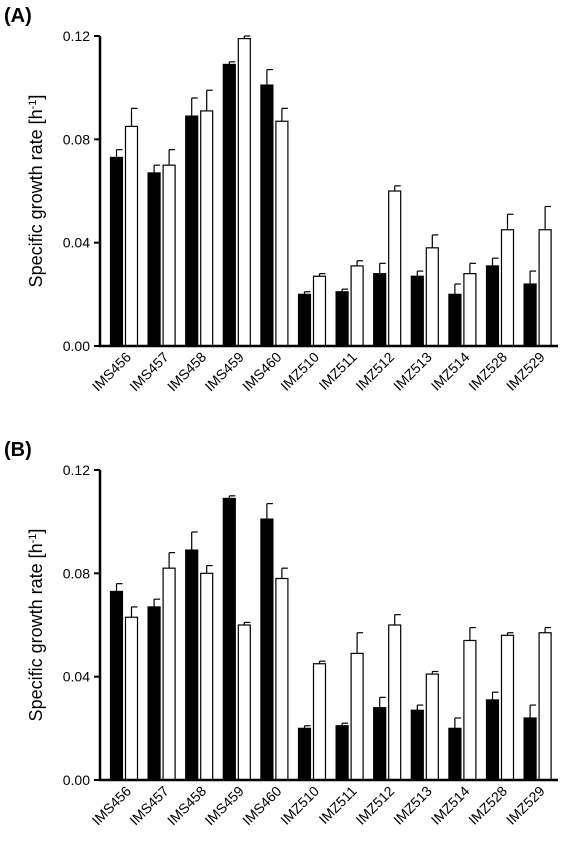  I want to click on panel-b-bar-imz513-s1, so click(417, 745).